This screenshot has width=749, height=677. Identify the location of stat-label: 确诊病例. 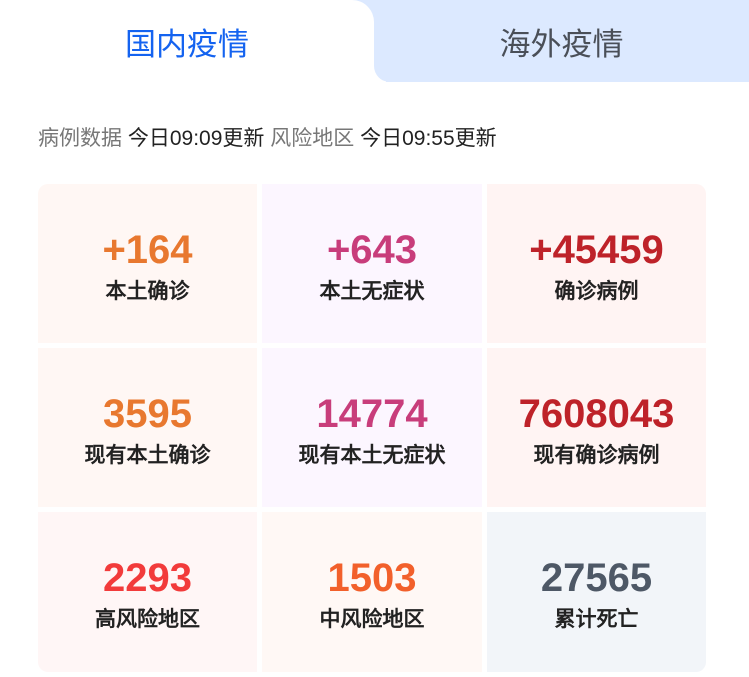
(596, 291).